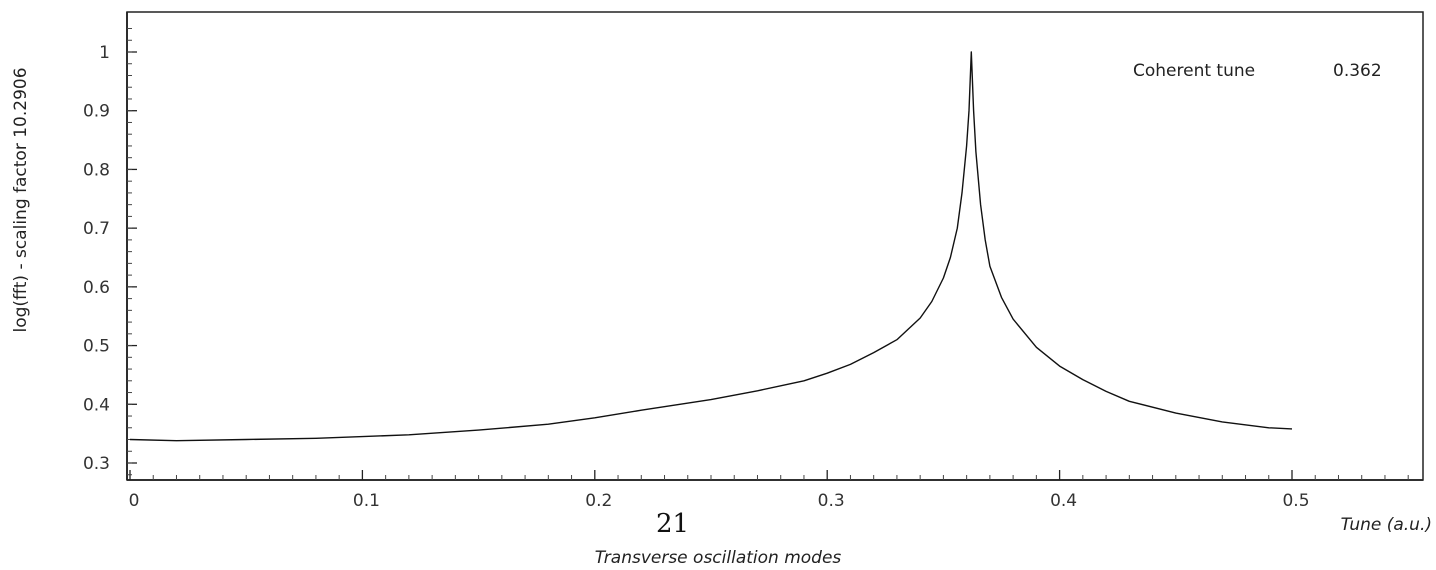  What do you see at coordinates (831, 501) in the screenshot?
I see `x-tick-label: 0.3` at bounding box center [831, 501].